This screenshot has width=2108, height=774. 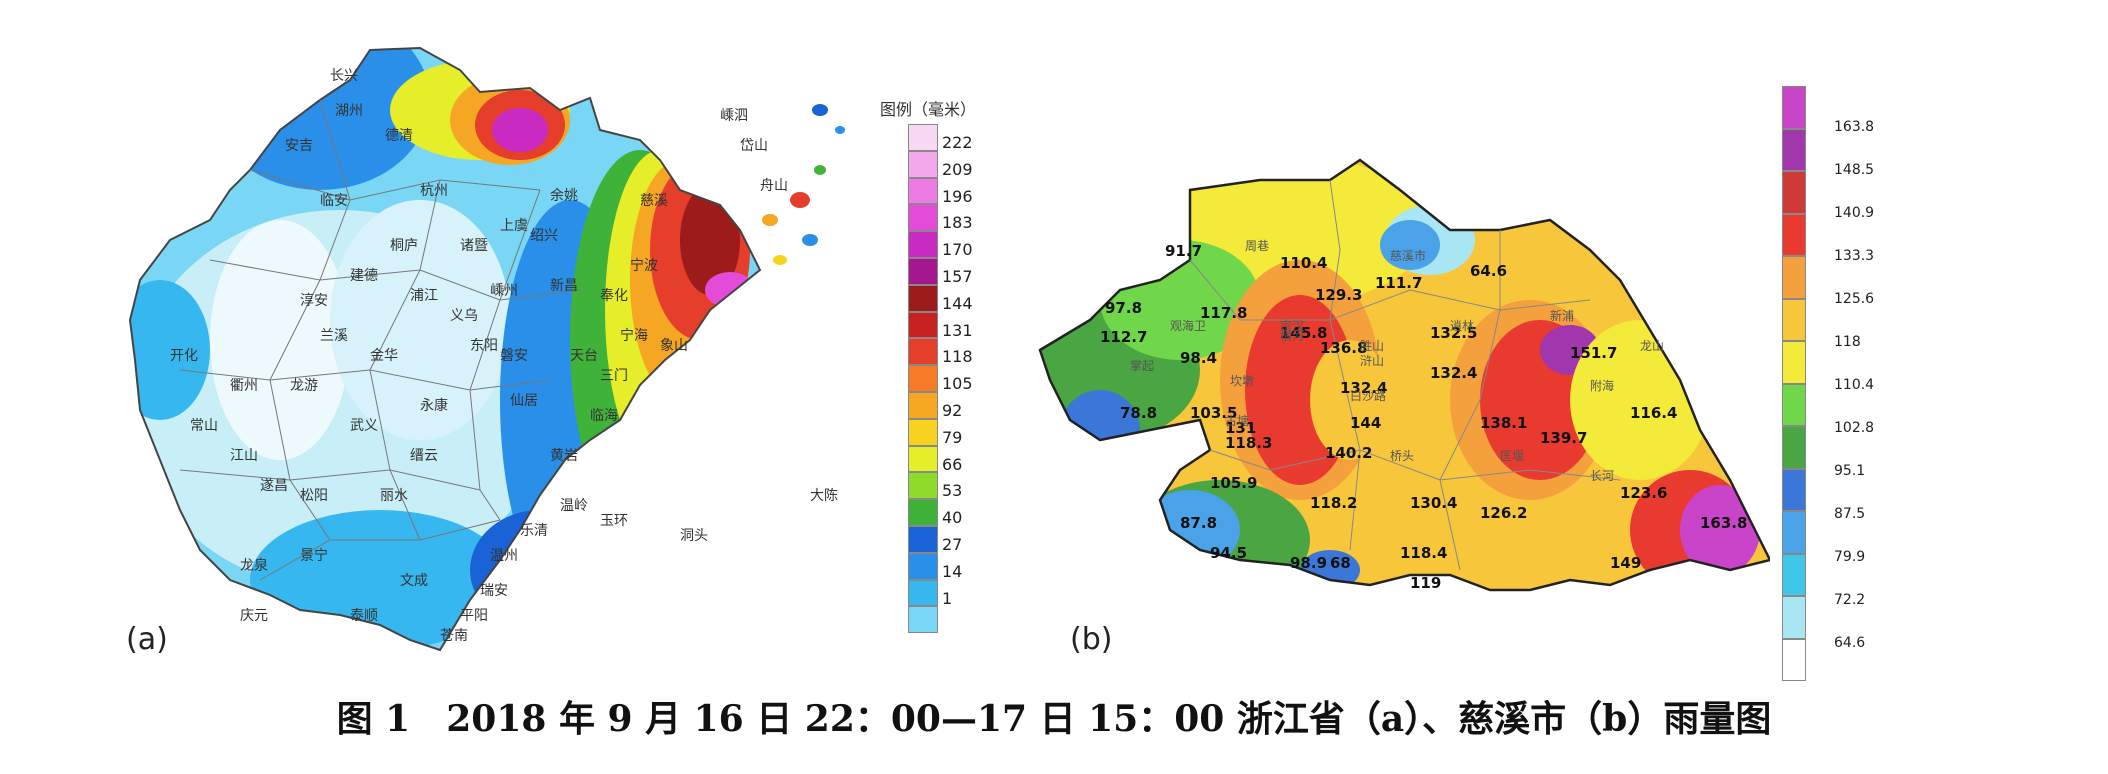 I want to click on map-b-rainfall-value: 91.7, so click(x=1183, y=251).